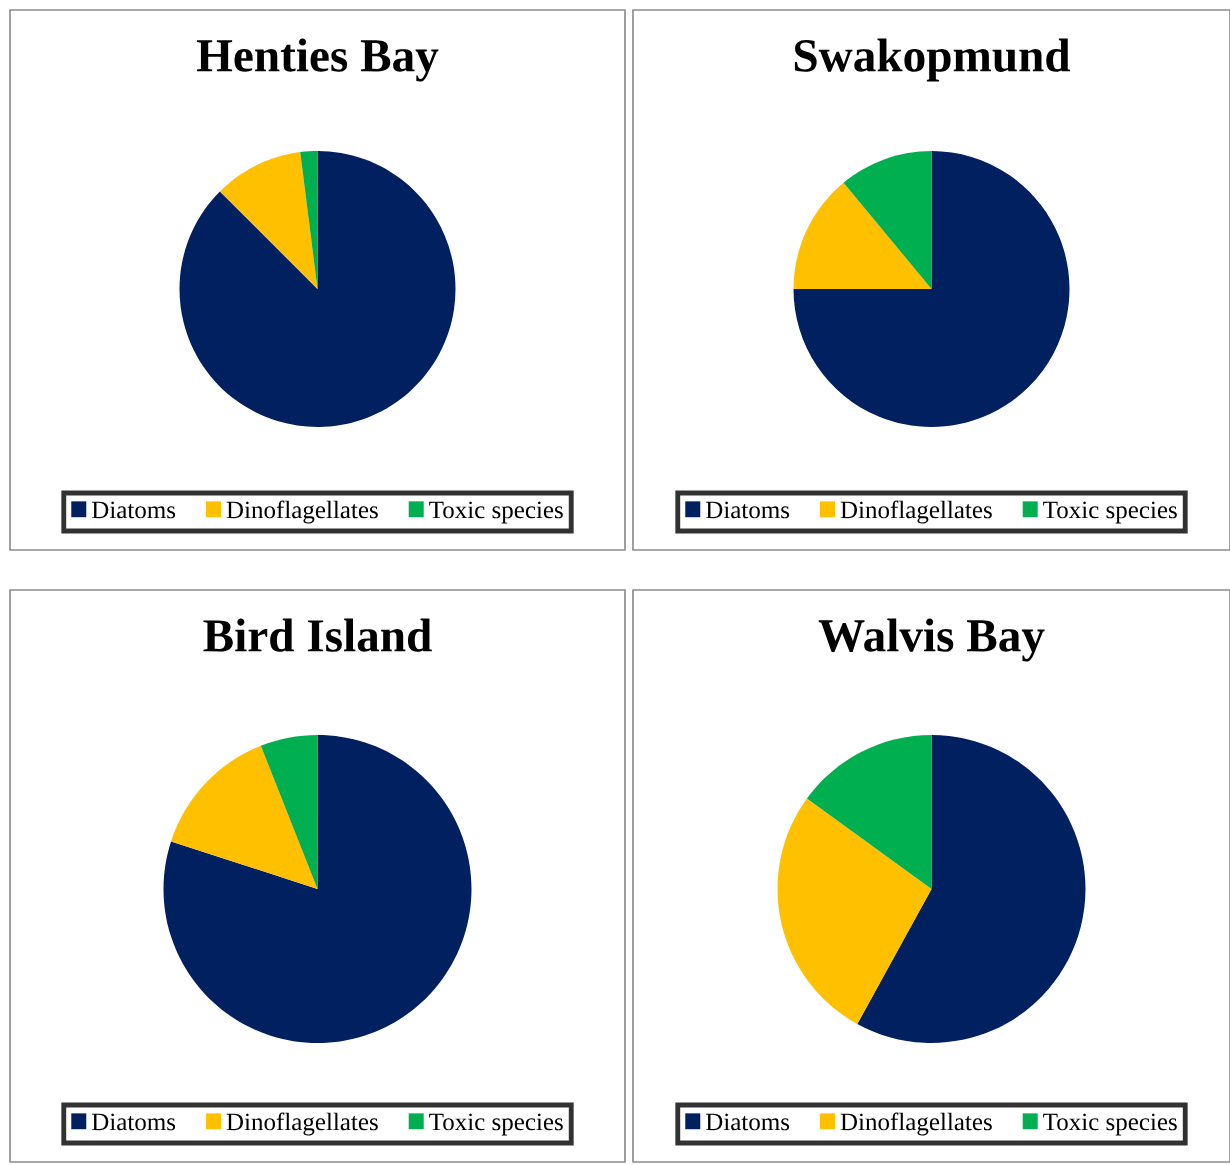 The image size is (1230, 1165). Describe the element at coordinates (932, 60) in the screenshot. I see `chart-title: Swakopmund` at that location.